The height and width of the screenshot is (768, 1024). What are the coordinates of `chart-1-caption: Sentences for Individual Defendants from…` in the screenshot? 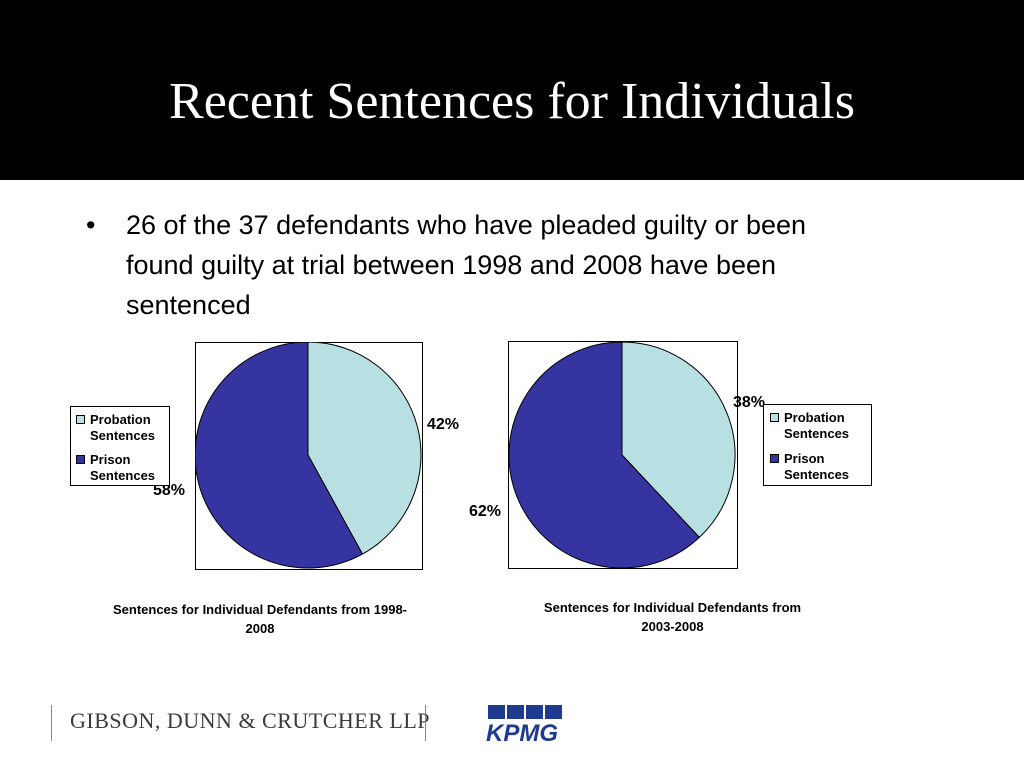 It's located at (260, 619).